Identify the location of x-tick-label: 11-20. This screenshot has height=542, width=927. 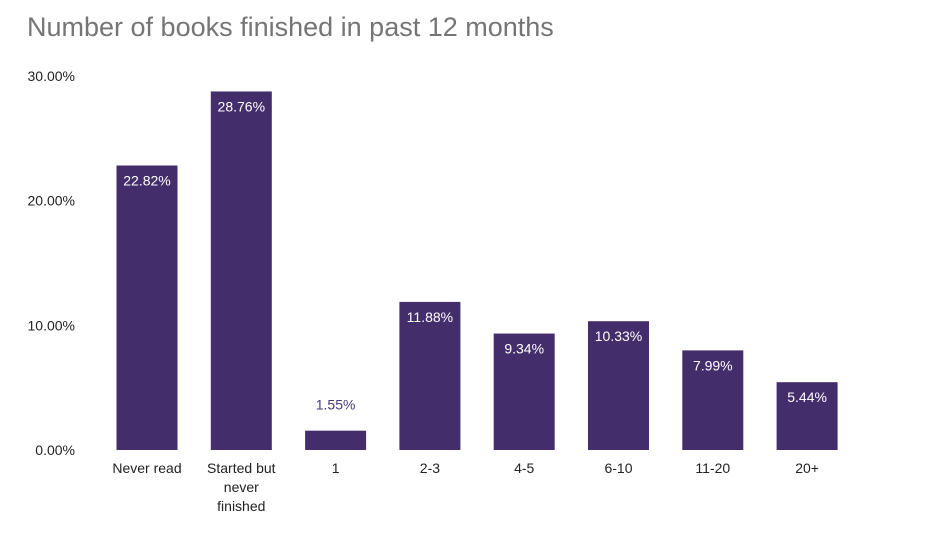
(712, 468).